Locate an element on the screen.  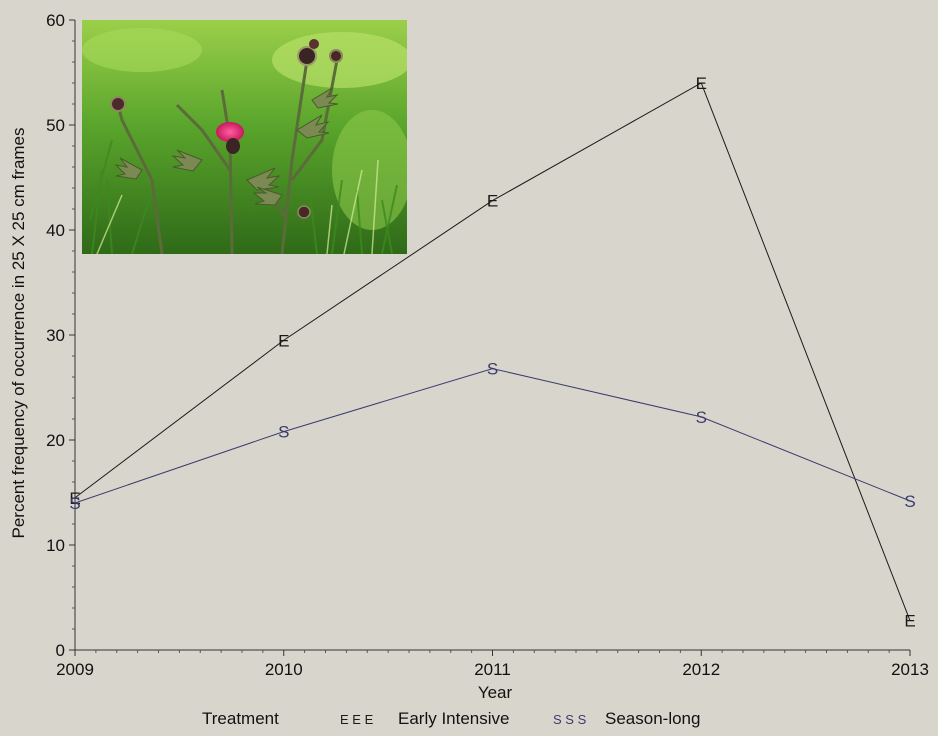
y-tick-label: 50 is located at coordinates (55, 125).